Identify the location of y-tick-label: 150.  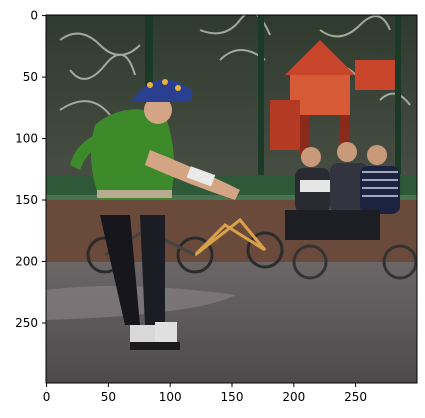
(26, 200).